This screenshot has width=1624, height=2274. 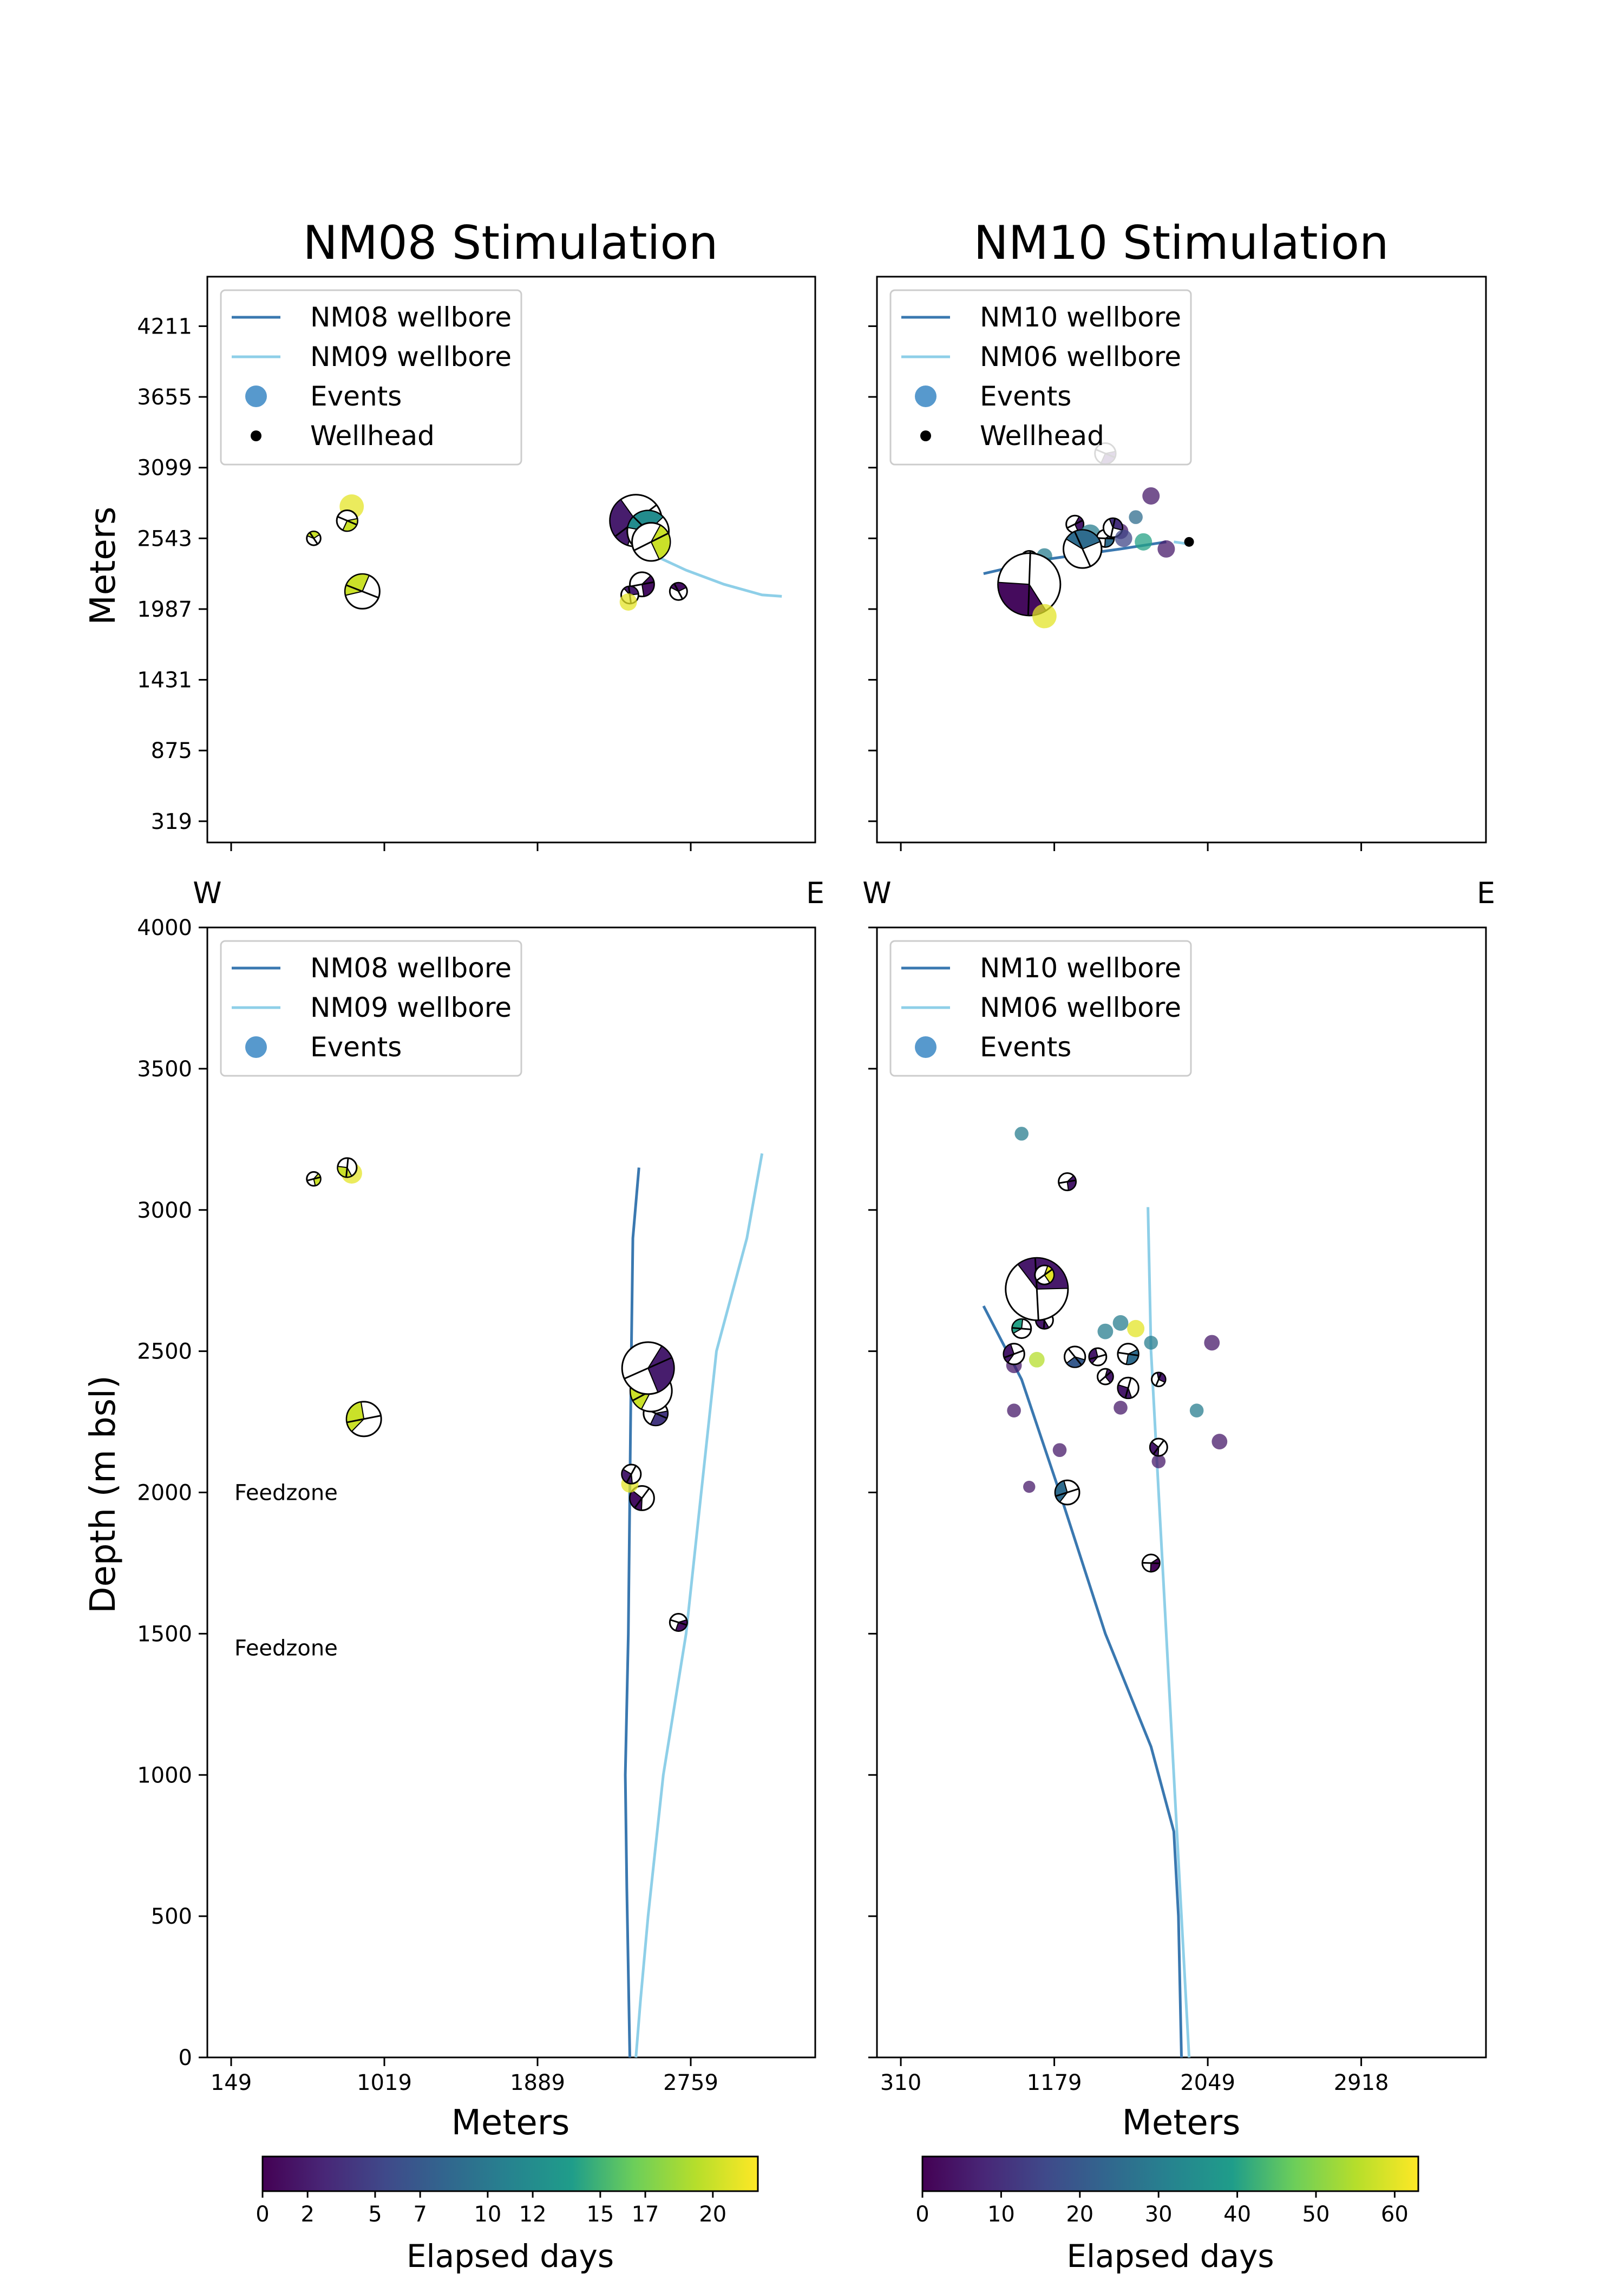 I want to click on colorbar-gradient, so click(x=510, y=2173).